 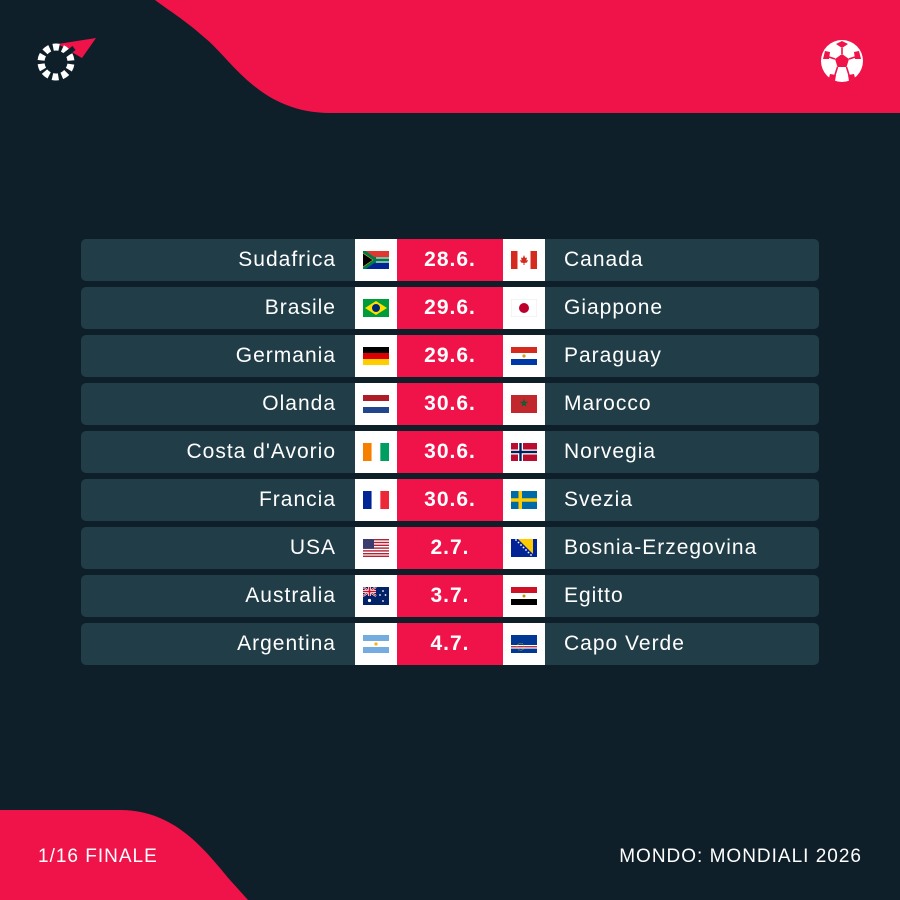 I want to click on paraguay-flag-icon, so click(x=524, y=356).